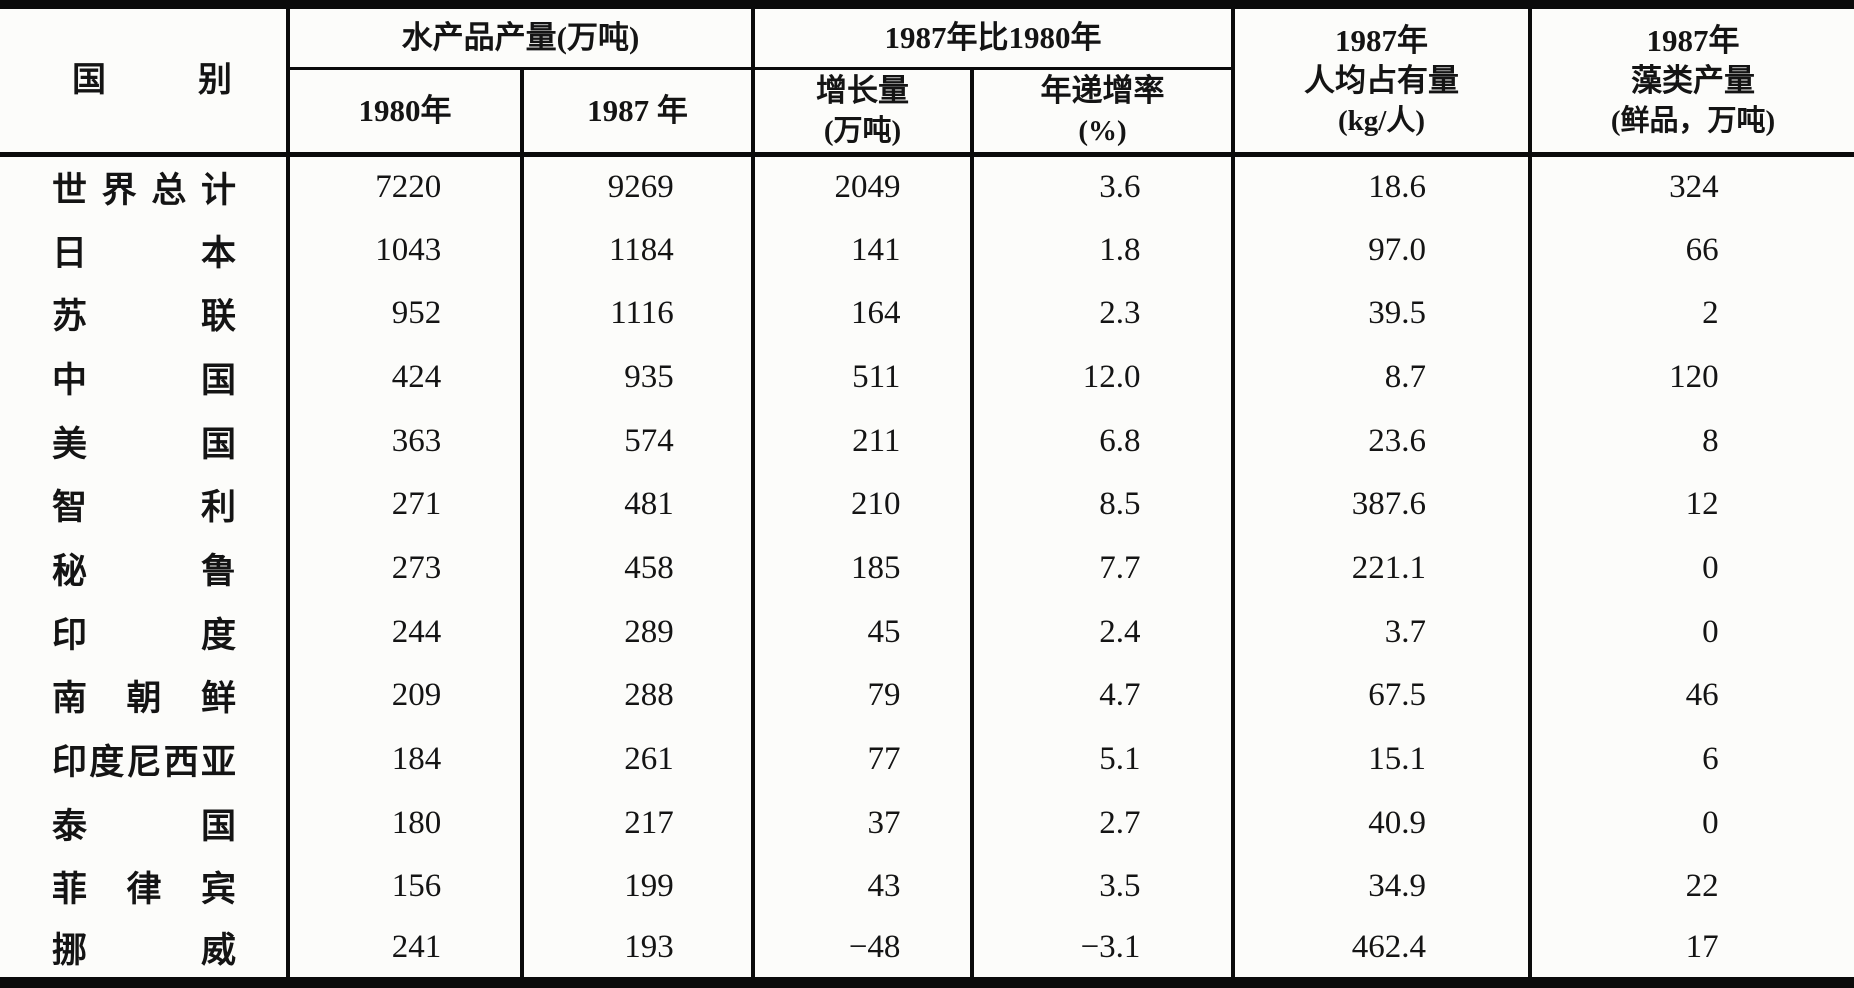  Describe the element at coordinates (1120, 695) in the screenshot. I see `annual-rate-value: 4.7` at that location.